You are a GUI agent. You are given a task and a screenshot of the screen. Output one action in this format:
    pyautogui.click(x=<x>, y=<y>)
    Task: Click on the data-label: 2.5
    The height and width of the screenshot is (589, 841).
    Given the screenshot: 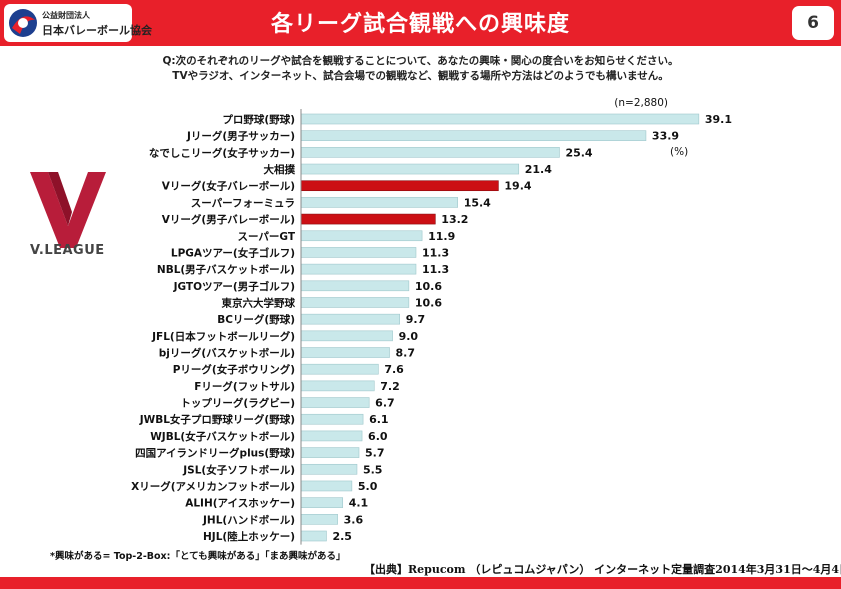 What is the action you would take?
    pyautogui.click(x=342, y=536)
    